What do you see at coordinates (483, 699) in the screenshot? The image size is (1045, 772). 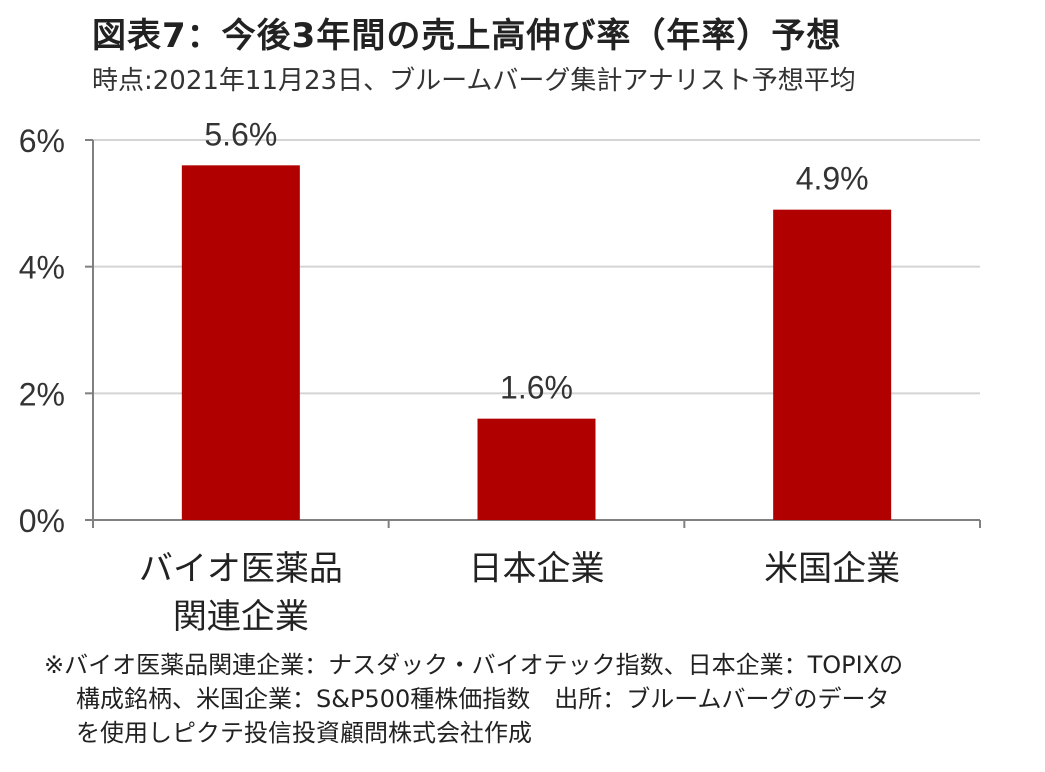 I see `footnote-line-2: 構成銘柄、米国企業：S&P500種株価指数 出所：ブルームバーグのデータ` at bounding box center [483, 699].